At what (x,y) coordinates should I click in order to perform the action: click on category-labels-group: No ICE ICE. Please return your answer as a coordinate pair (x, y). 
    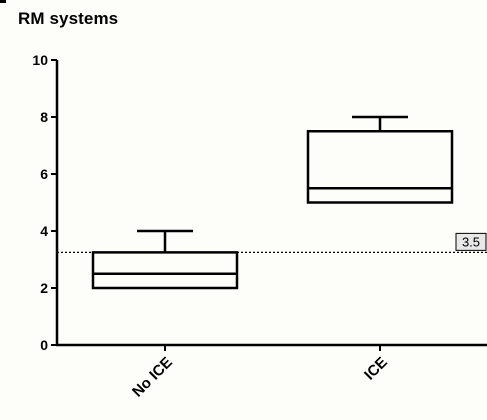
    Looking at the image, I should click on (260, 377).